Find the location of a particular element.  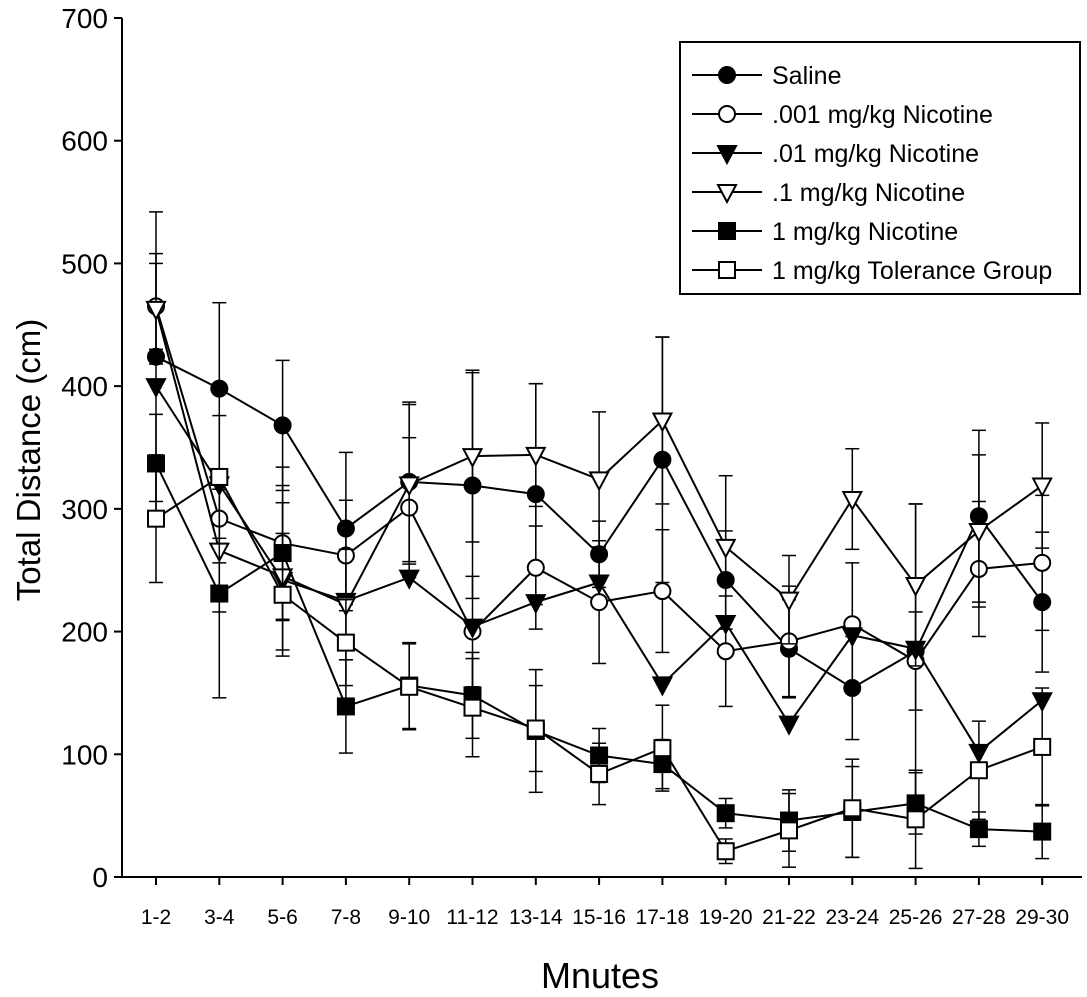

x-tick-label: 1-2 is located at coordinates (156, 917).